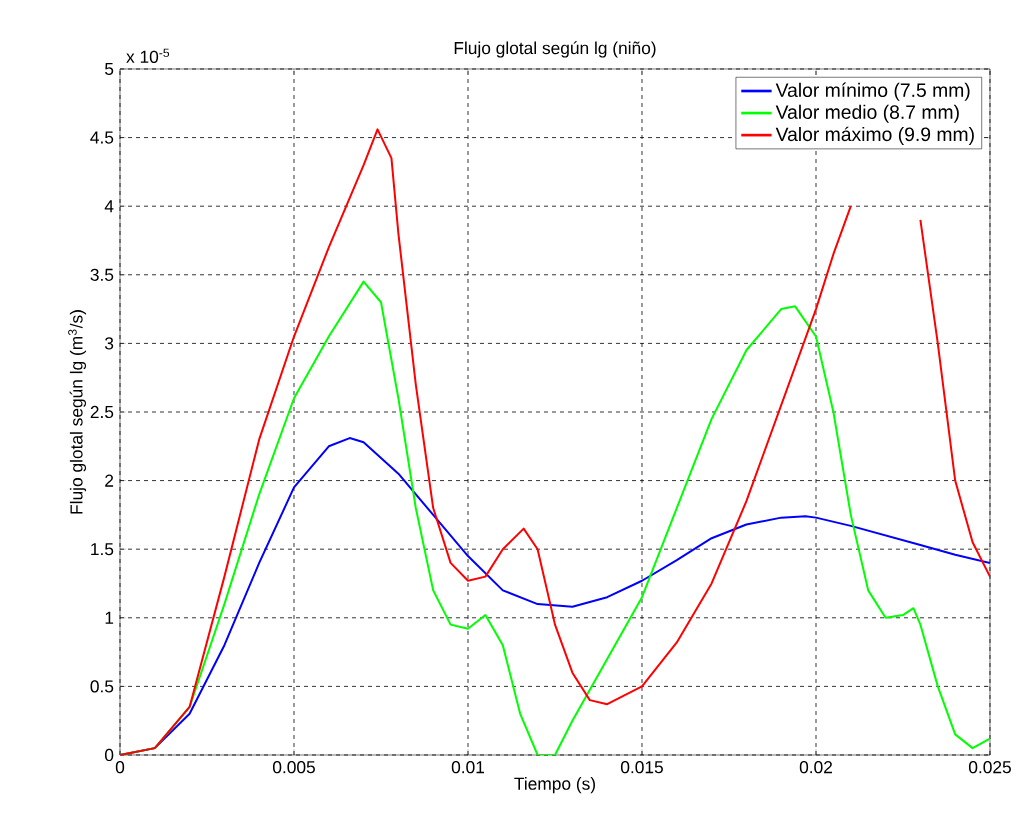 Image resolution: width=1022 pixels, height=830 pixels. Describe the element at coordinates (109, 755) in the screenshot. I see `y-tick-label: 0` at that location.